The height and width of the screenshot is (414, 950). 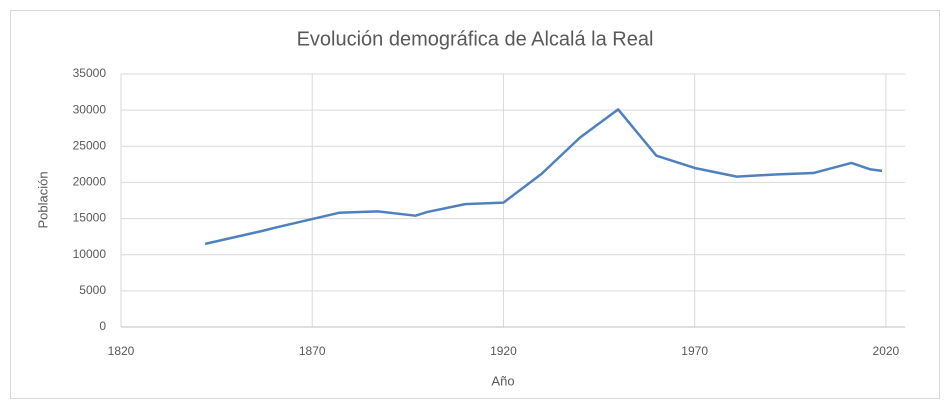 I want to click on y-tick-label: 15000, so click(x=90, y=218).